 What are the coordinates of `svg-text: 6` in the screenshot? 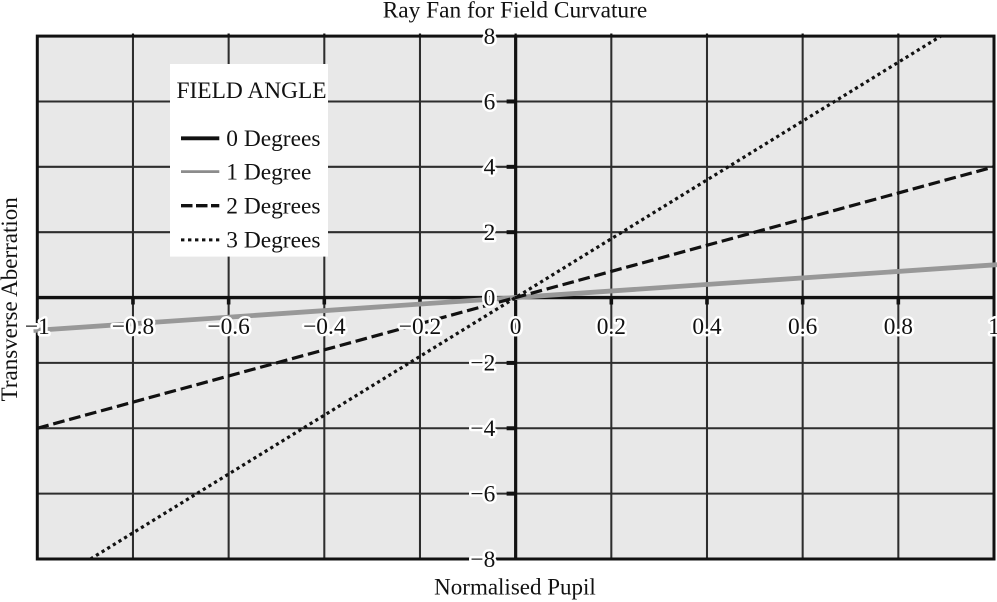 It's located at (490, 102).